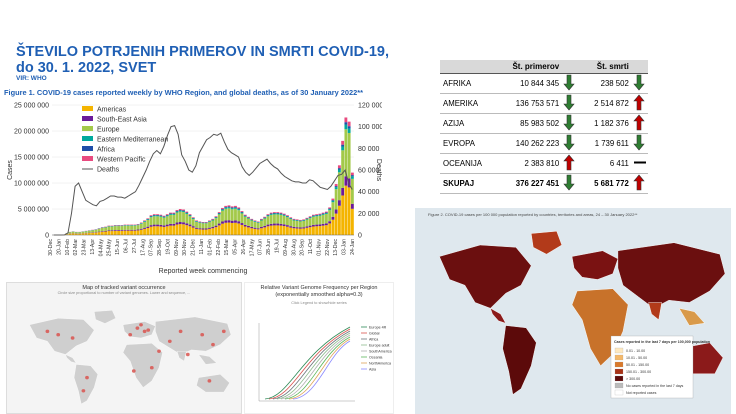 This screenshot has width=736, height=414. Describe the element at coordinates (252, 248) in the screenshot. I see `x-tick-label: 17-May` at that location.